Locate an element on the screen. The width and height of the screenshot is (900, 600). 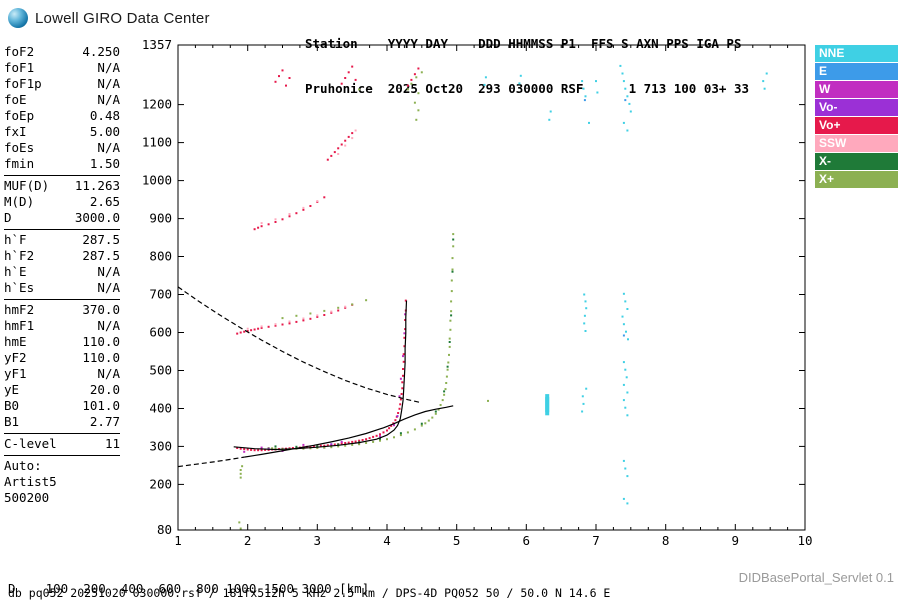
auto-line: 500200 is located at coordinates (27, 497).